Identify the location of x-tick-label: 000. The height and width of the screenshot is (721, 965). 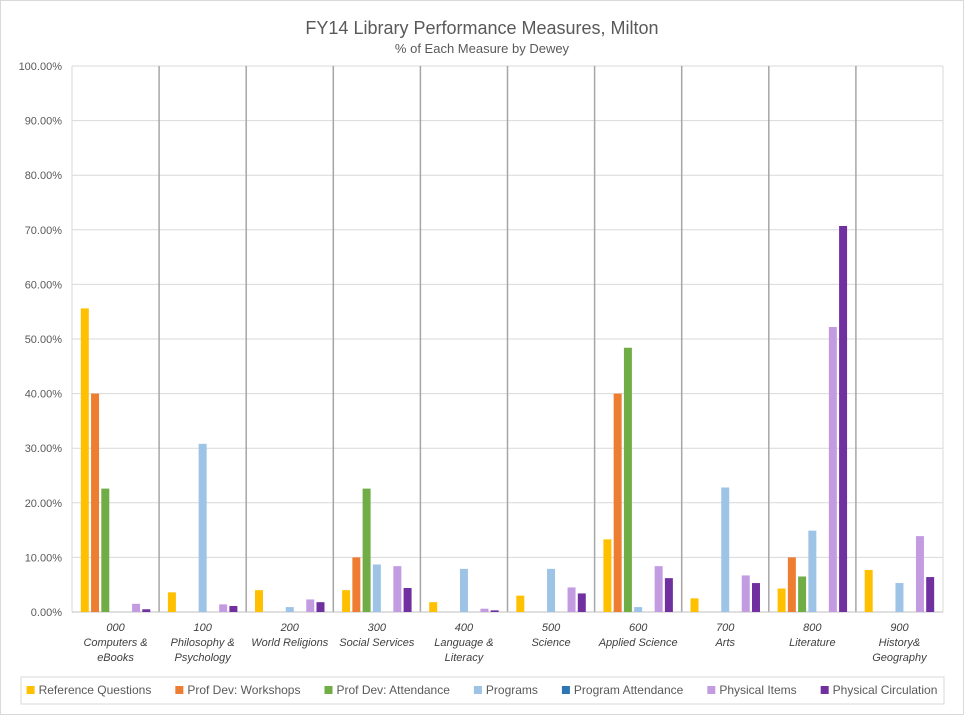
(115, 628).